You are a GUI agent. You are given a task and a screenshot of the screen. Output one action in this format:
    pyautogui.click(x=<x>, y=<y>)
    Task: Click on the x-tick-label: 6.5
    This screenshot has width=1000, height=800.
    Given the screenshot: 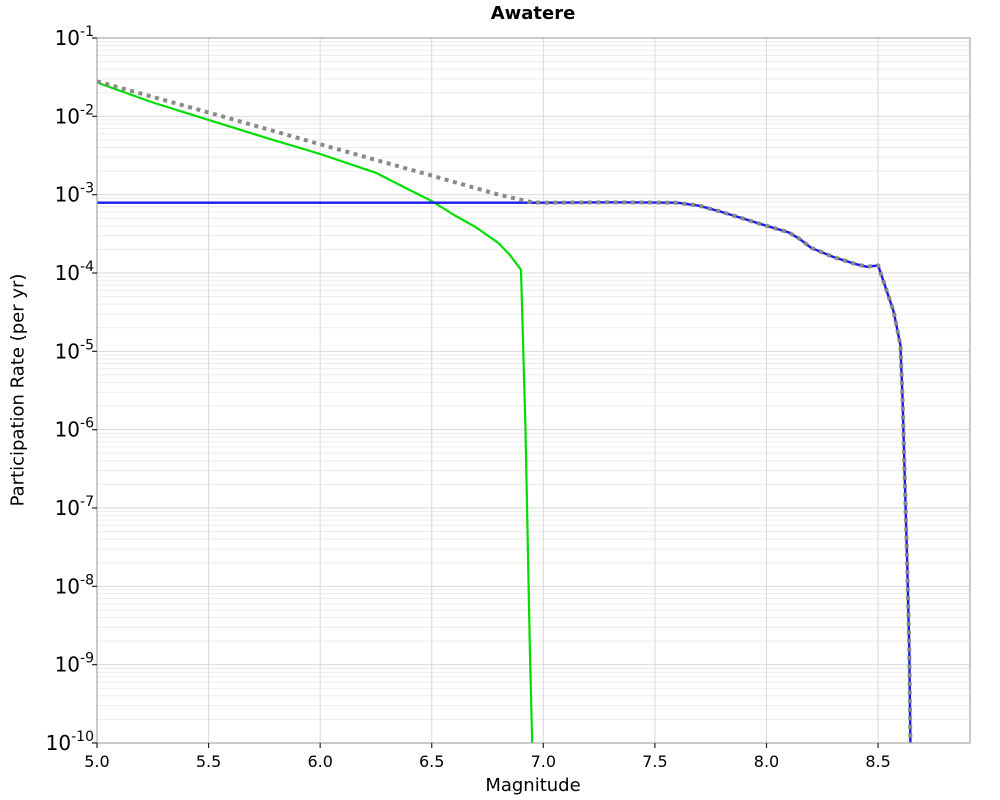 What is the action you would take?
    pyautogui.click(x=431, y=761)
    